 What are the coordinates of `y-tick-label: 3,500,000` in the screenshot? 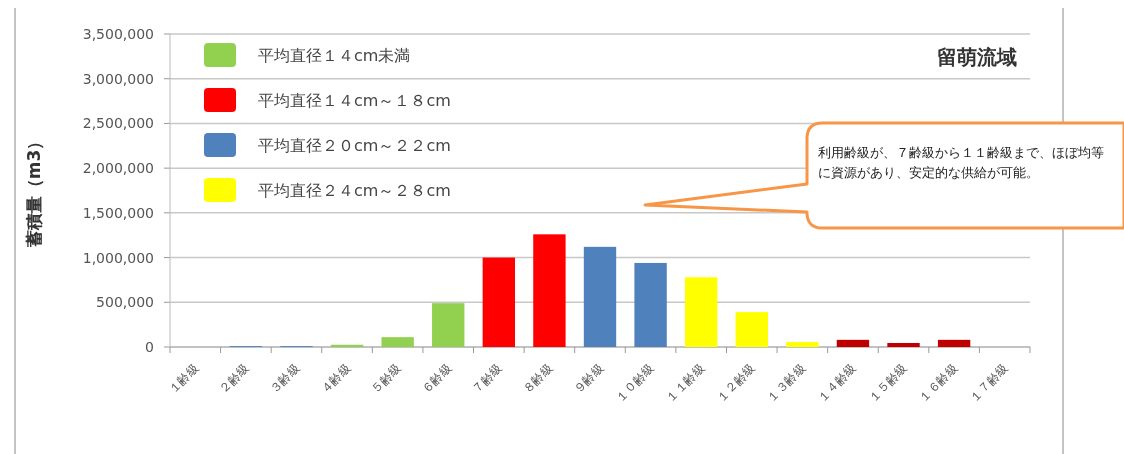 It's located at (118, 34).